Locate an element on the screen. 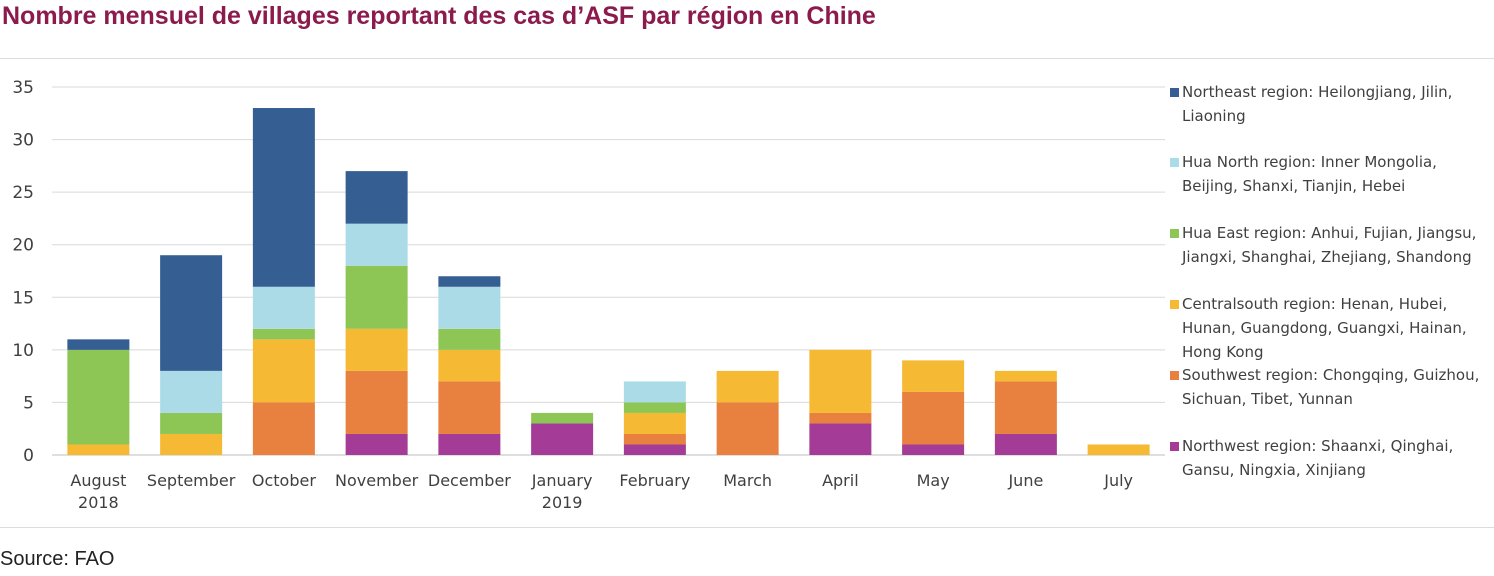 The width and height of the screenshot is (1494, 576). legend-label: Northeast region: Heilongjiang, Jilin, is located at coordinates (1317, 92).